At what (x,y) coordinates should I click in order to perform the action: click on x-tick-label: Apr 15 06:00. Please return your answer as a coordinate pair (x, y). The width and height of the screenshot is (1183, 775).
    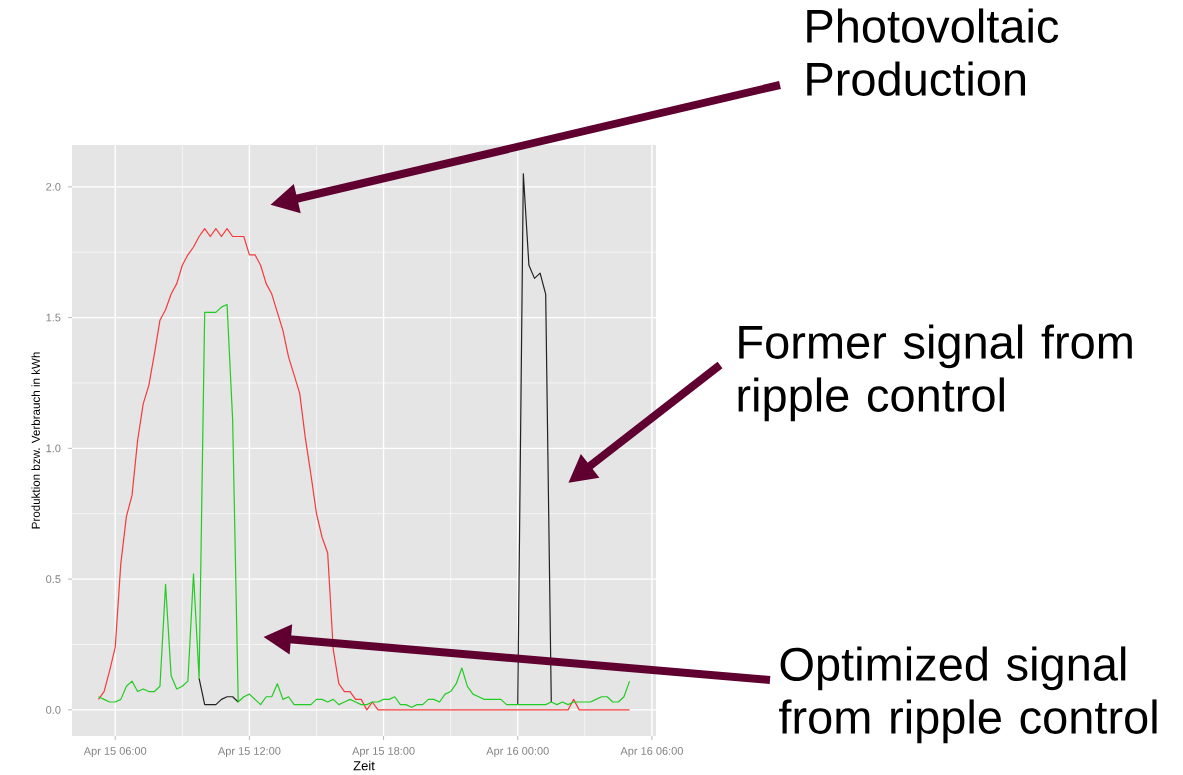
    Looking at the image, I should click on (115, 752).